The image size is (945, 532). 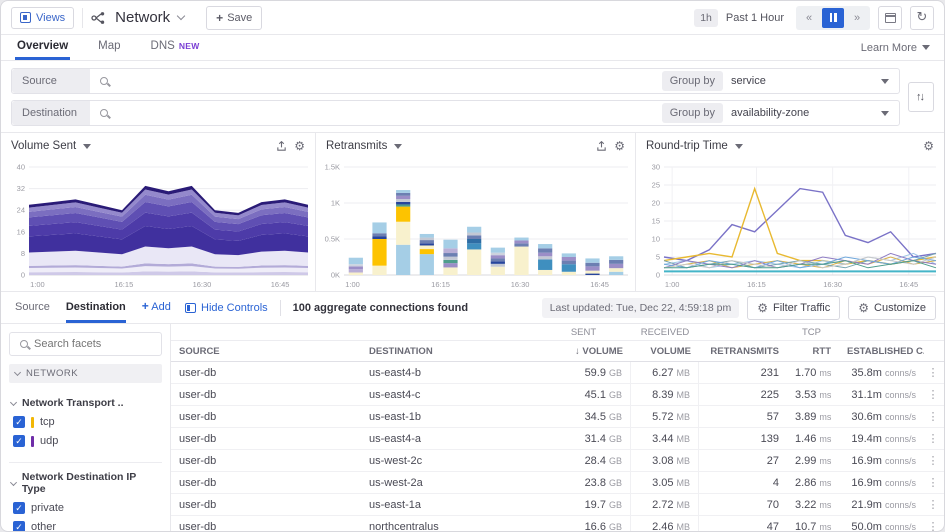 I want to click on time-range-label: Past 1 Hour, so click(x=754, y=17).